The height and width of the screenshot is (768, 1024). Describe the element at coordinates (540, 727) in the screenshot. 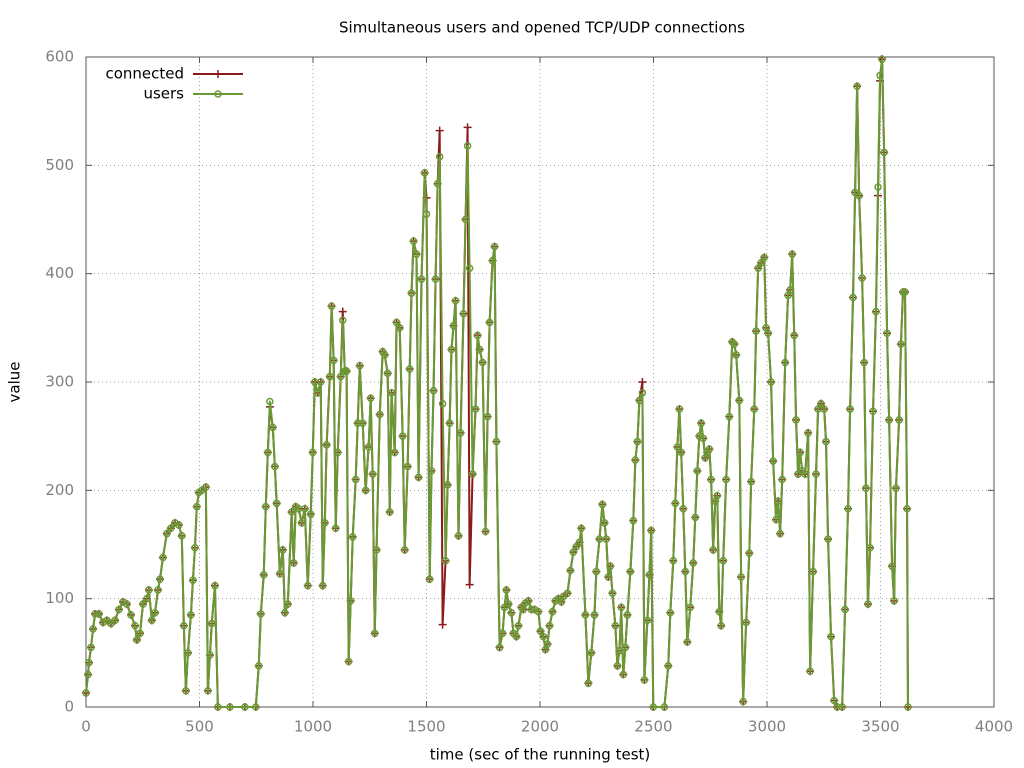

I see `x-tick-label: 2000` at that location.